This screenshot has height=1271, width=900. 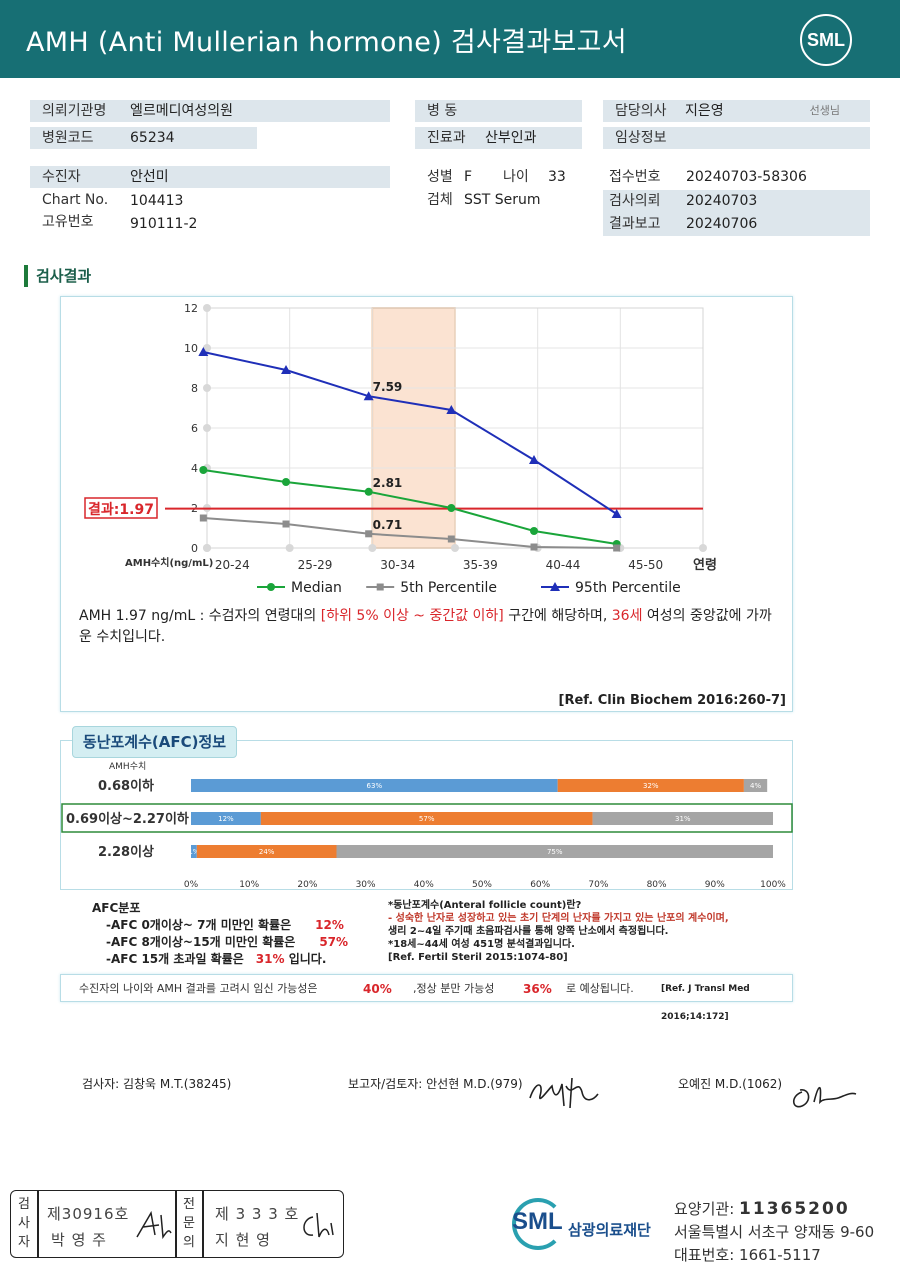 What do you see at coordinates (651, 786) in the screenshot?
I see `afc-bar-label: 32%` at bounding box center [651, 786].